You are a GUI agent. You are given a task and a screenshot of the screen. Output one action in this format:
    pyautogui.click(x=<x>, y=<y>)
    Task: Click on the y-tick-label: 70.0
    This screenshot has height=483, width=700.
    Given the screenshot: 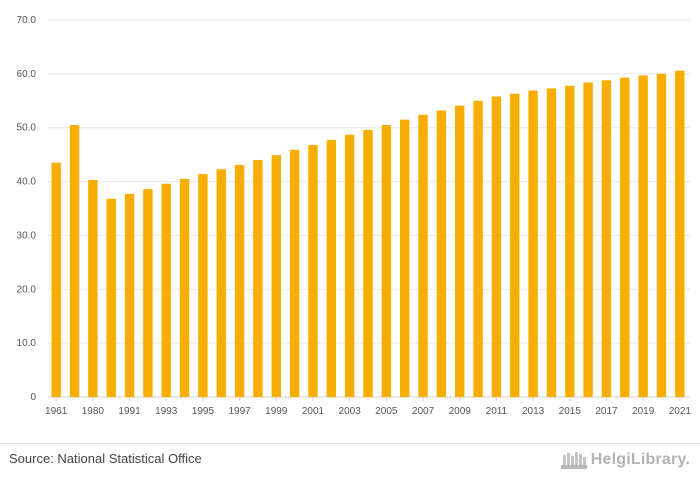 What is the action you would take?
    pyautogui.click(x=27, y=20)
    